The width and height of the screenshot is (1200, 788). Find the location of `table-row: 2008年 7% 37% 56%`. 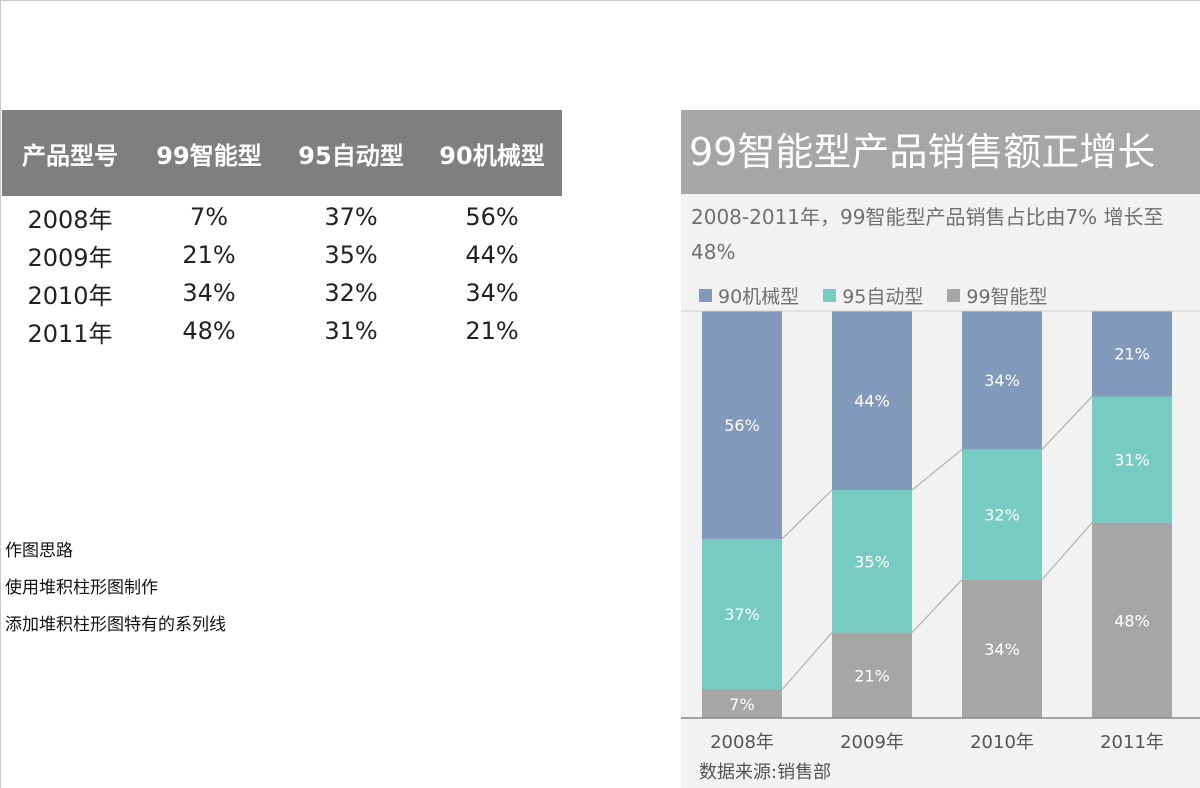

table-row: 2008年 7% 37% 56% is located at coordinates (282, 217).